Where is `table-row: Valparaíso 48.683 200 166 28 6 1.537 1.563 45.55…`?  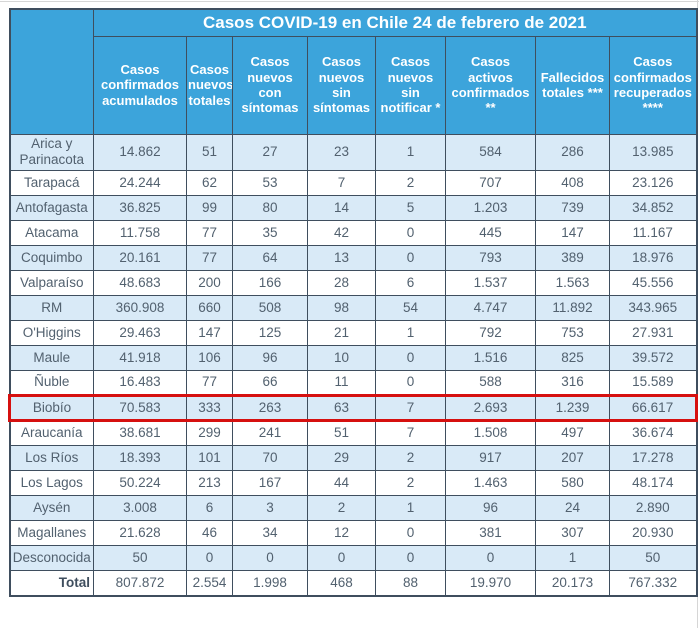 table-row: Valparaíso 48.683 200 166 28 6 1.537 1.563 45.55… is located at coordinates (353, 283).